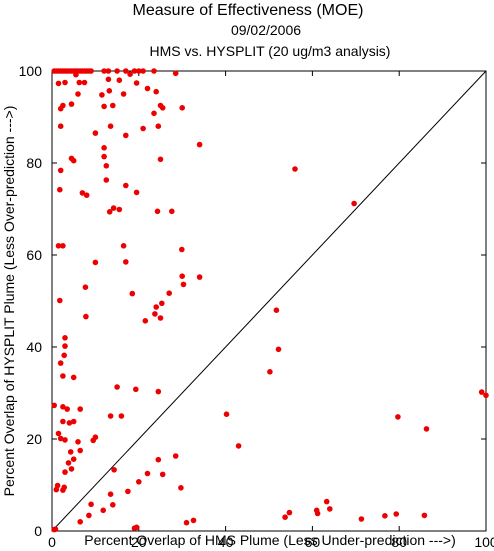  Describe the element at coordinates (34, 439) in the screenshot. I see `y-tick-label: 20` at that location.